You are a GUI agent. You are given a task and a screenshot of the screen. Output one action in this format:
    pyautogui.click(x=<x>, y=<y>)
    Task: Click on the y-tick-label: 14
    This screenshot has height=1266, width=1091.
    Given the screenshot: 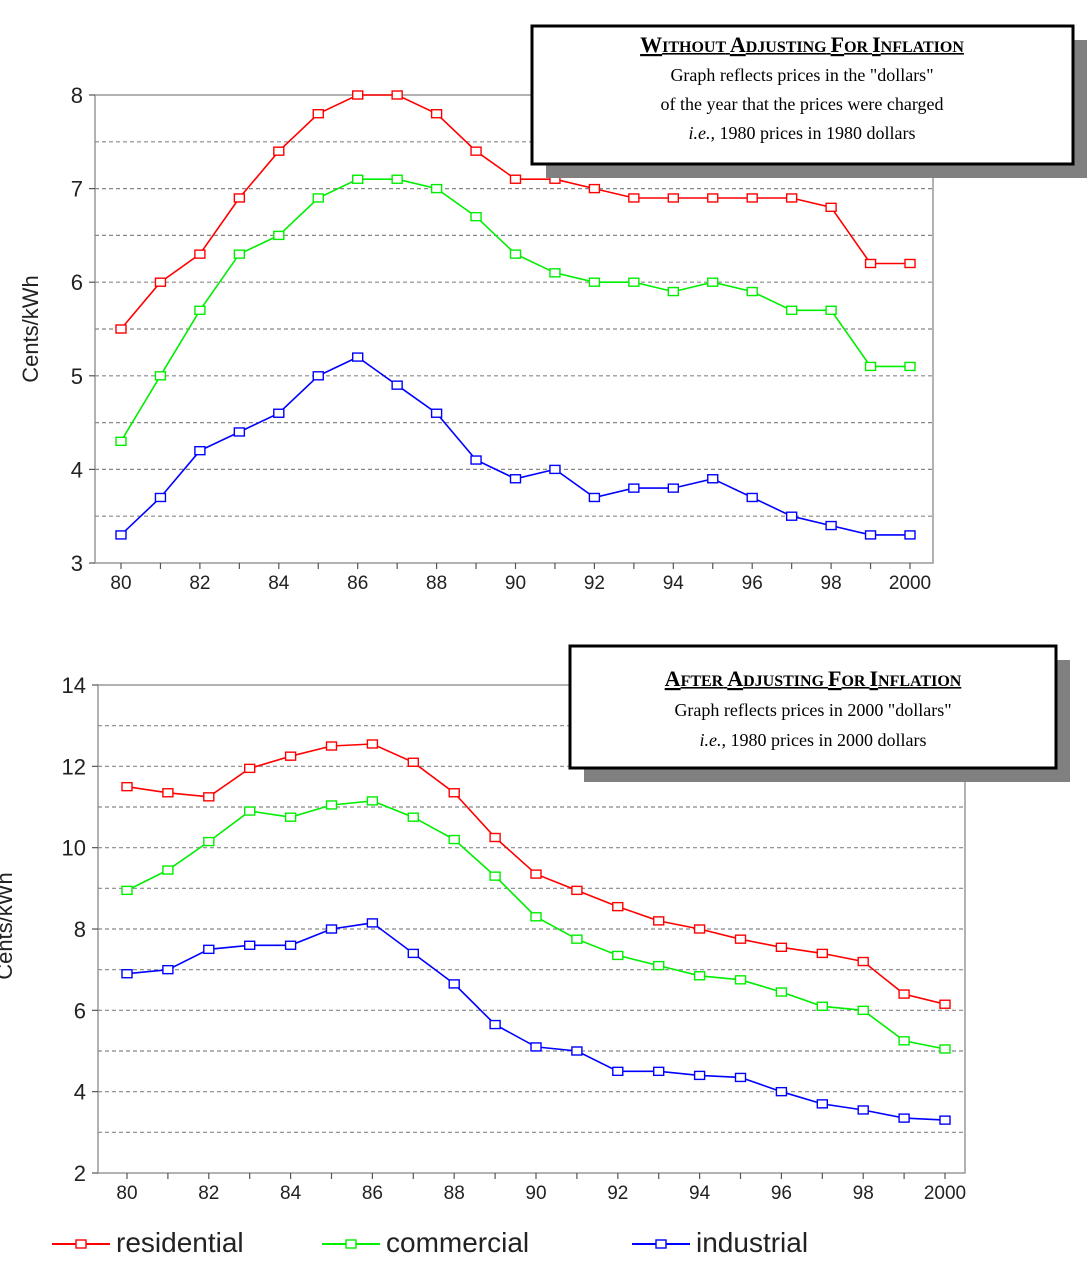 What is the action you would take?
    pyautogui.click(x=74, y=685)
    